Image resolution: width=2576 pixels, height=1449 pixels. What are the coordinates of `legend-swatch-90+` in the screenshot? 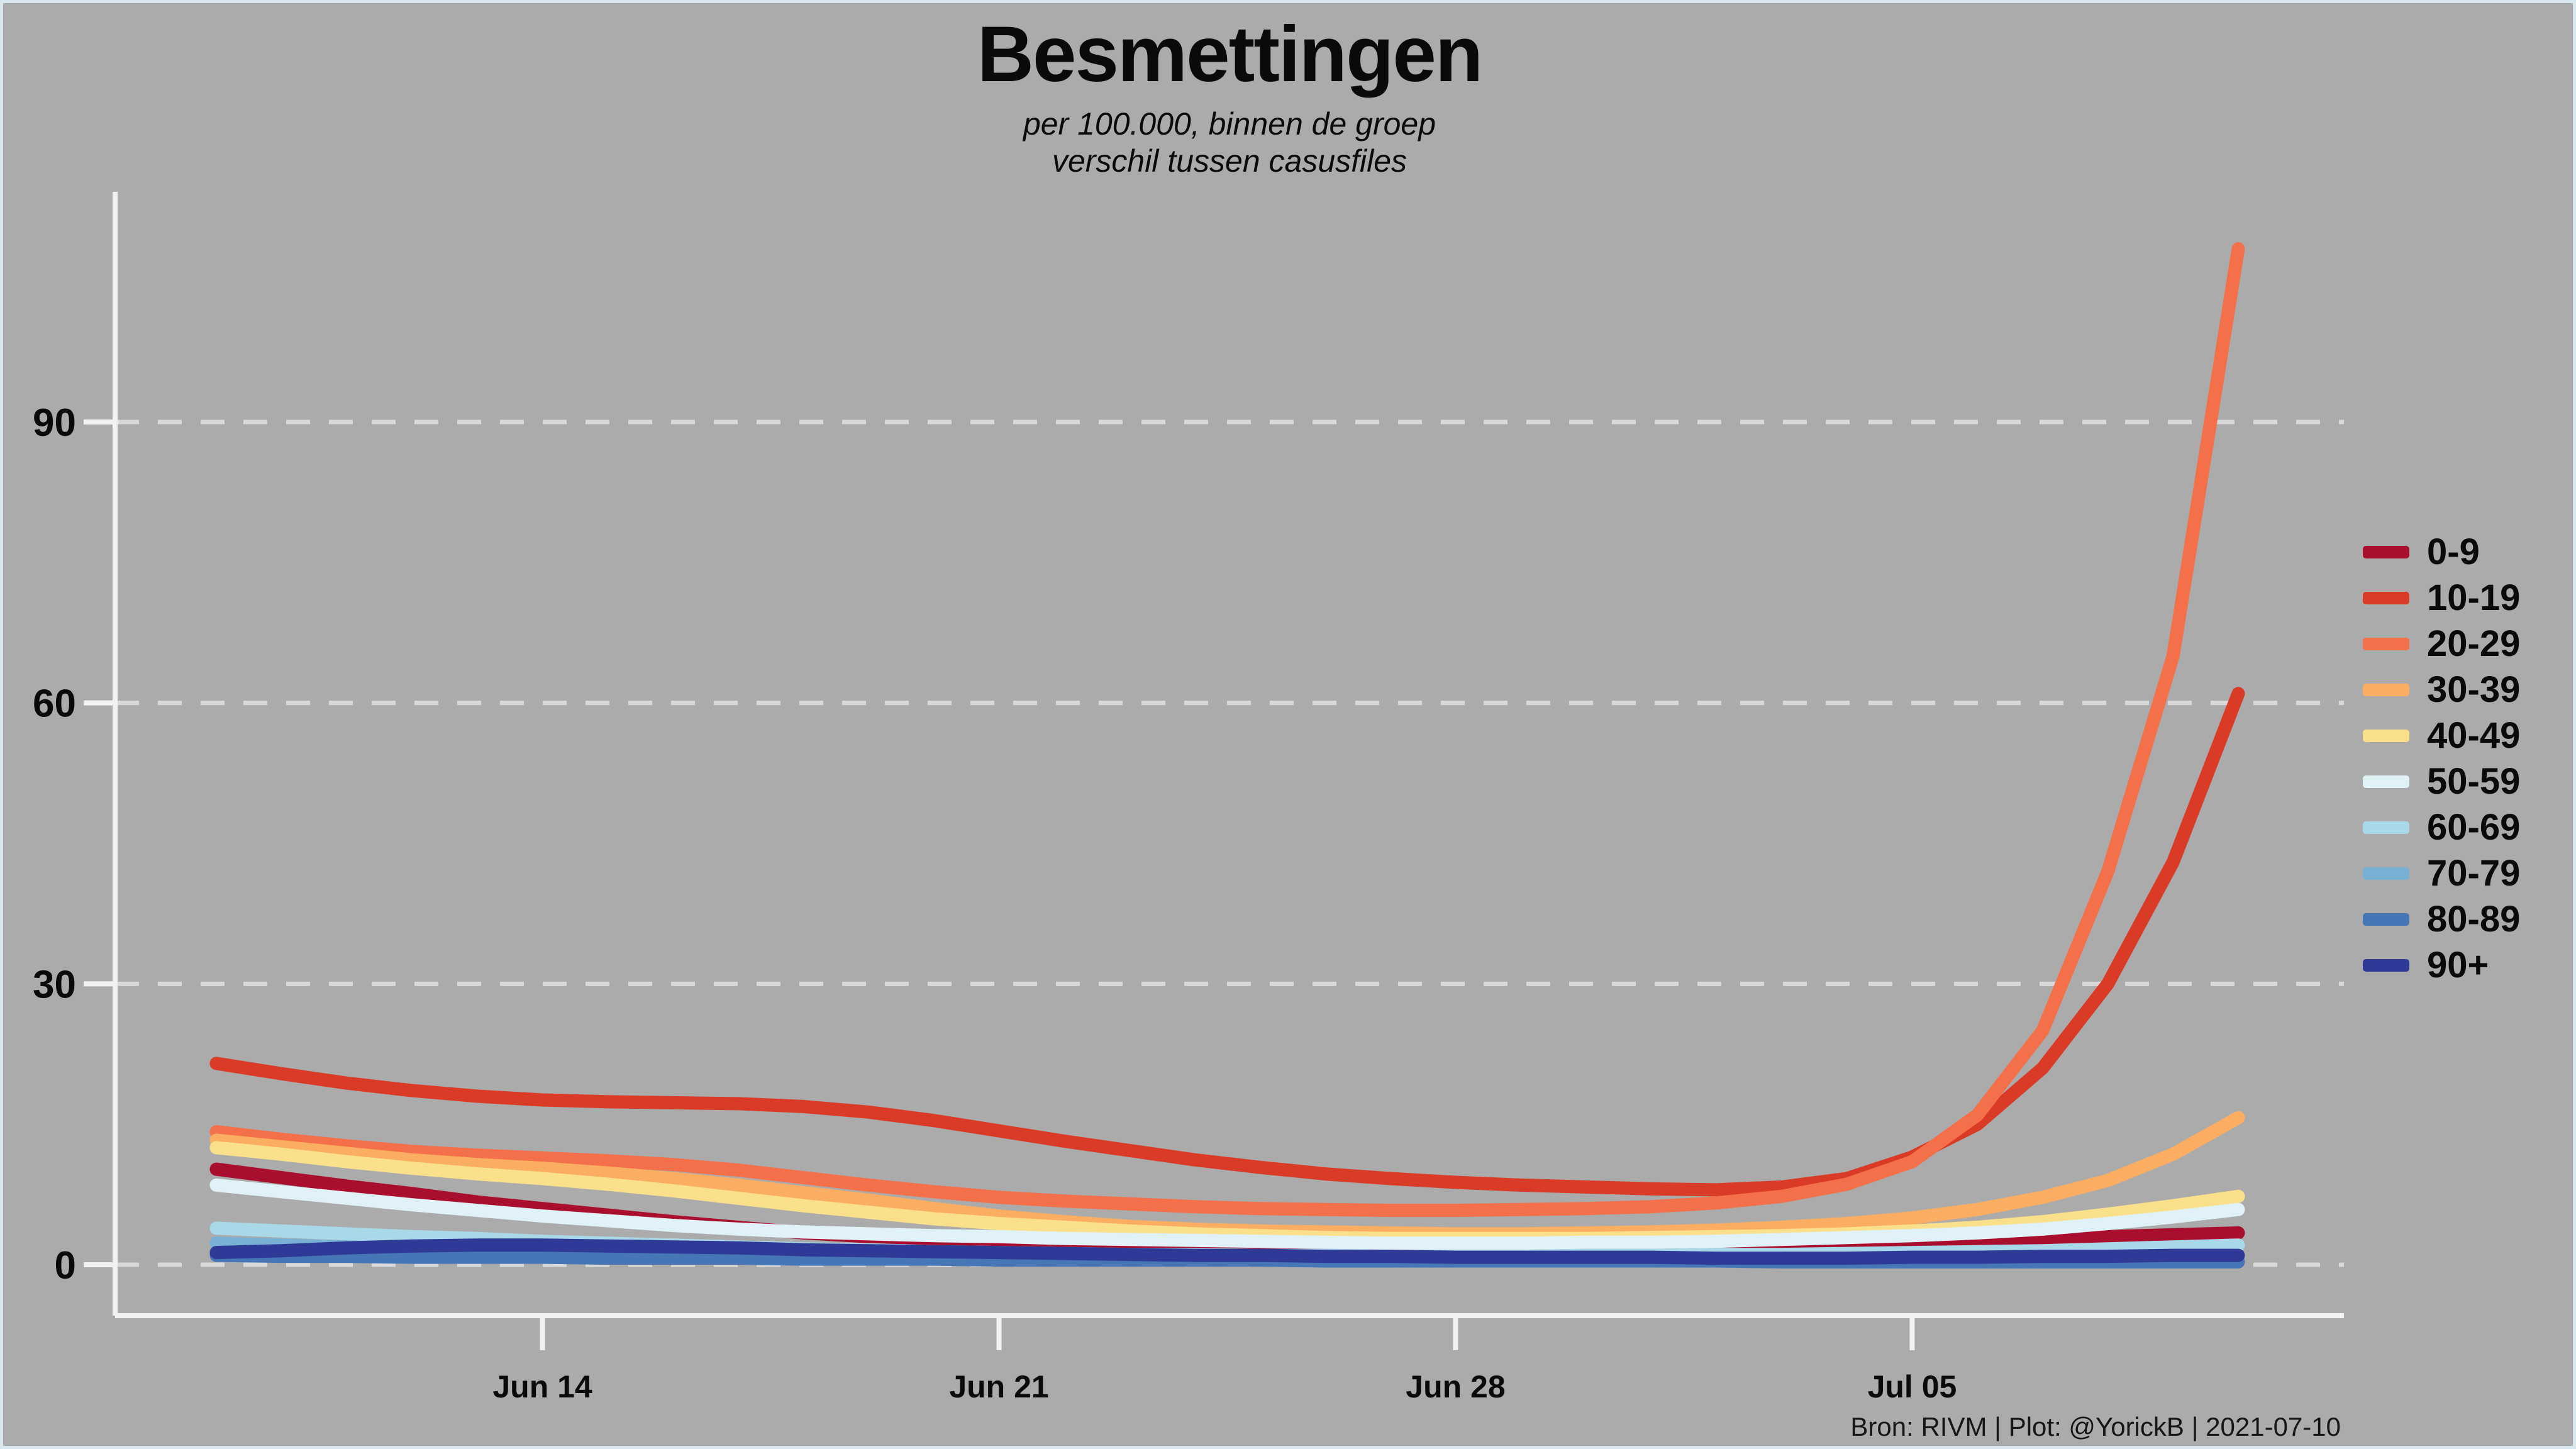 It's located at (2386, 965).